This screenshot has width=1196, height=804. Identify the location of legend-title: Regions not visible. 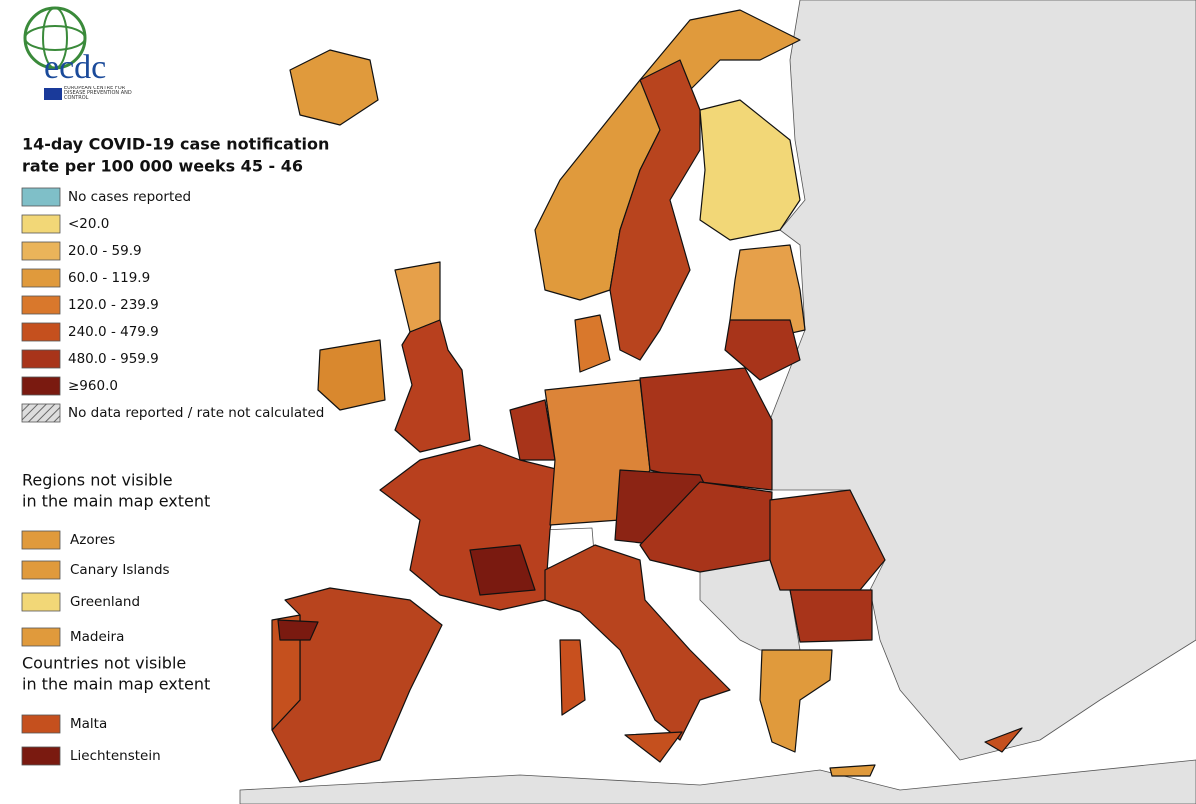
(97, 480).